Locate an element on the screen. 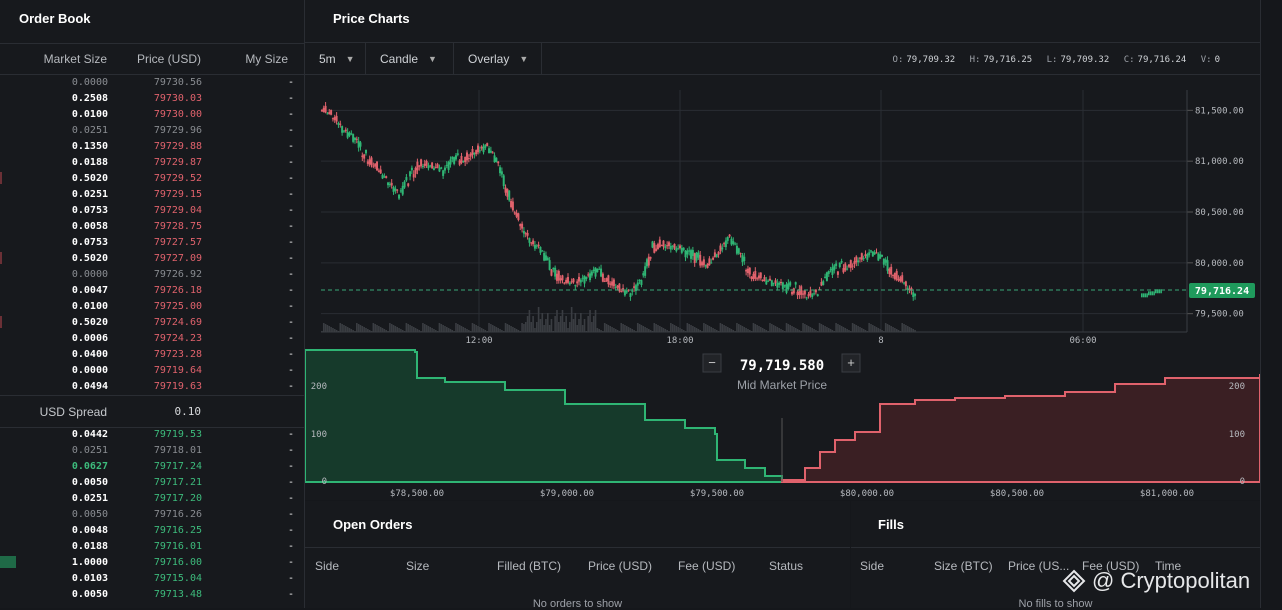  bid-row: 0.0103 79715.04 - is located at coordinates (152, 578).